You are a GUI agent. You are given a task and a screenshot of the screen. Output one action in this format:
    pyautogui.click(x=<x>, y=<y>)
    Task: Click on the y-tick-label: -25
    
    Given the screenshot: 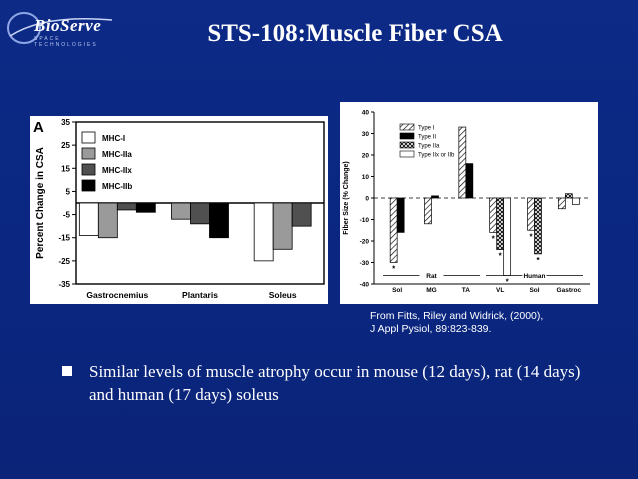 What is the action you would take?
    pyautogui.click(x=64, y=261)
    